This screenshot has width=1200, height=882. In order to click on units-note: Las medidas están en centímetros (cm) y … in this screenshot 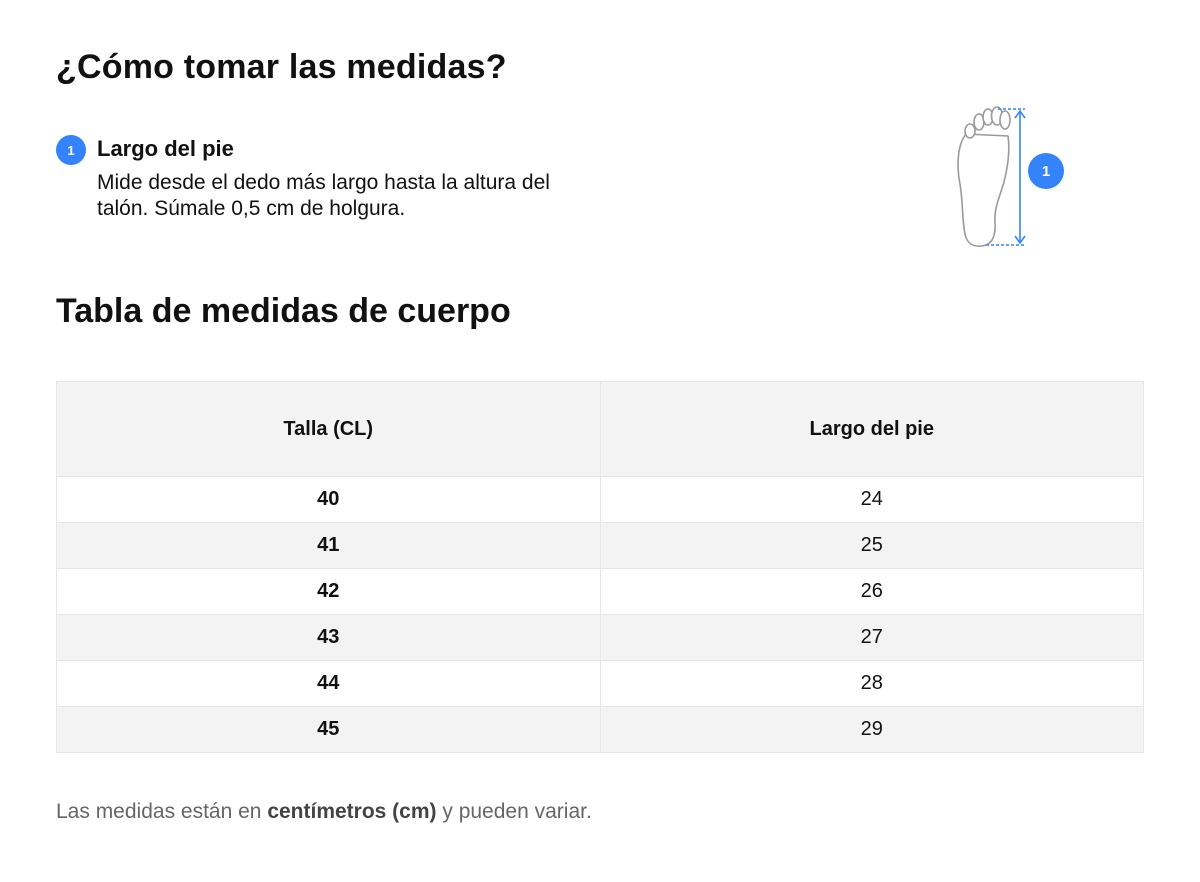, I will do `click(324, 812)`.